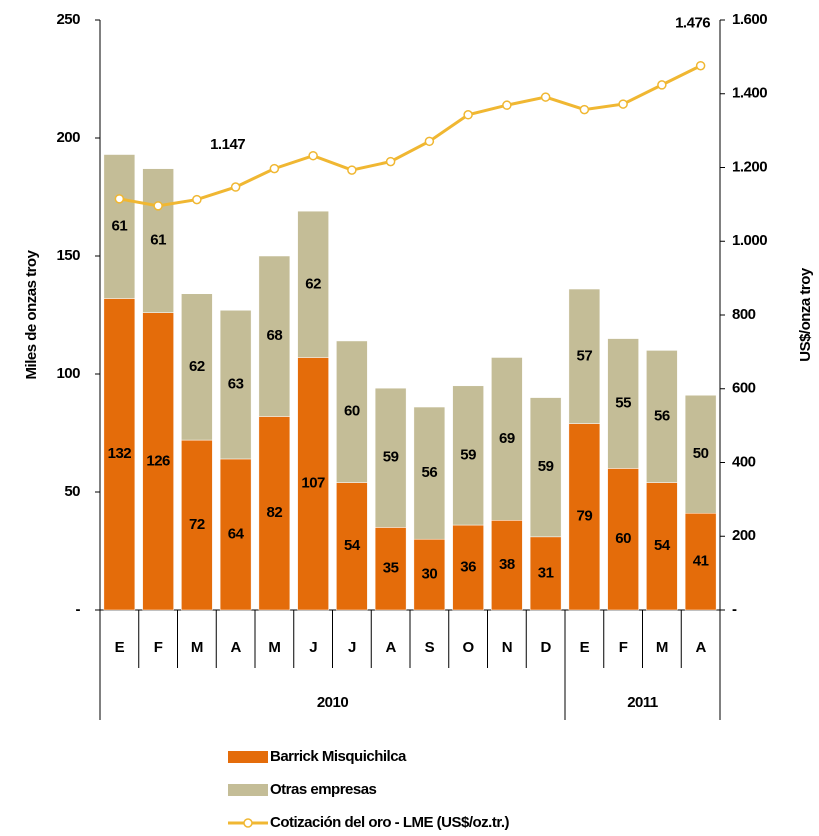 The image size is (819, 836). Describe the element at coordinates (749, 166) in the screenshot. I see `y2-tick-label: 1.200` at that location.